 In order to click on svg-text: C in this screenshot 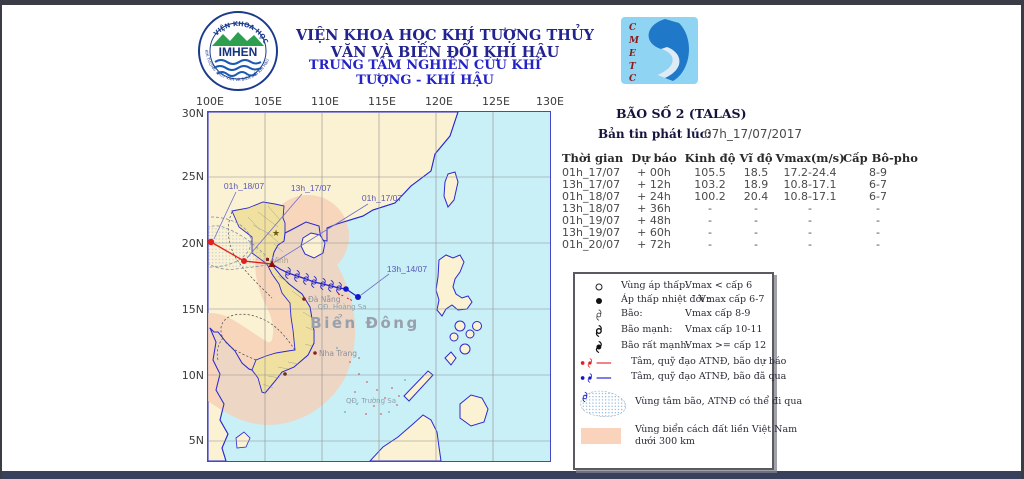, I will do `click(633, 79)`.